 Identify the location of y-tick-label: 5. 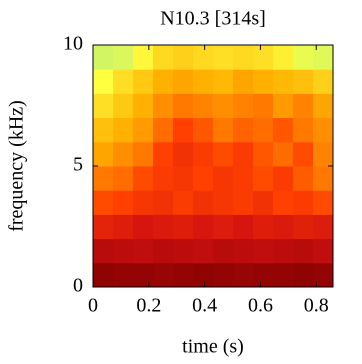
(78, 165).